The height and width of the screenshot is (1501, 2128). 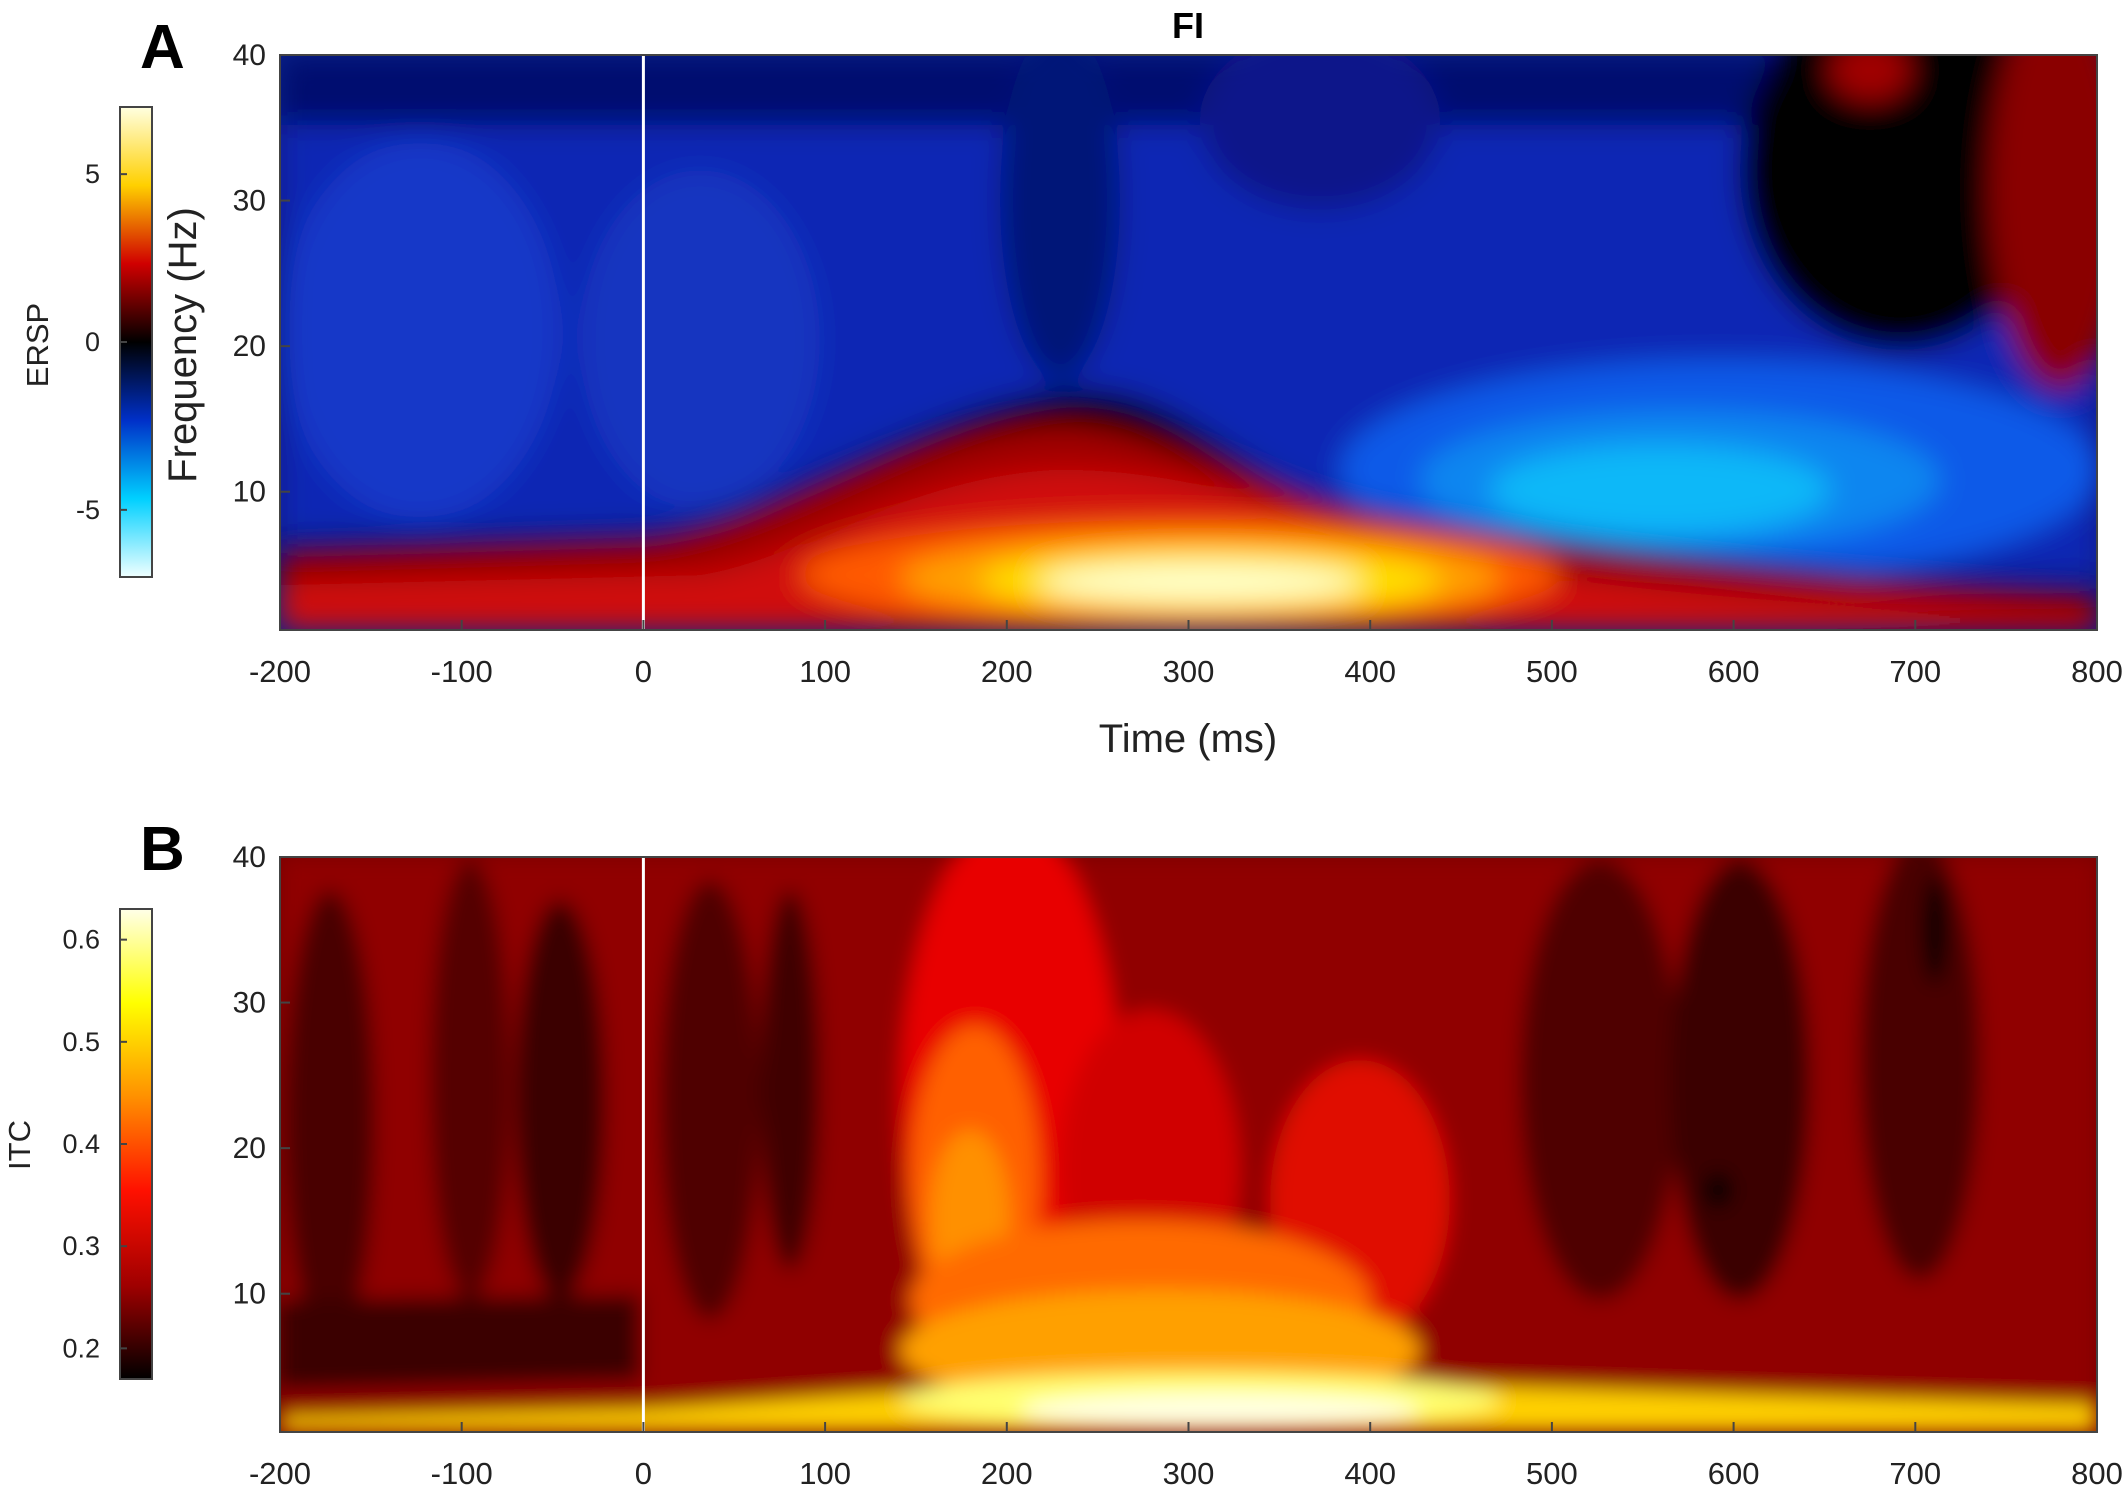 What do you see at coordinates (261, 274) in the screenshot?
I see `ersp-y-ticks: 10 20 30 40` at bounding box center [261, 274].